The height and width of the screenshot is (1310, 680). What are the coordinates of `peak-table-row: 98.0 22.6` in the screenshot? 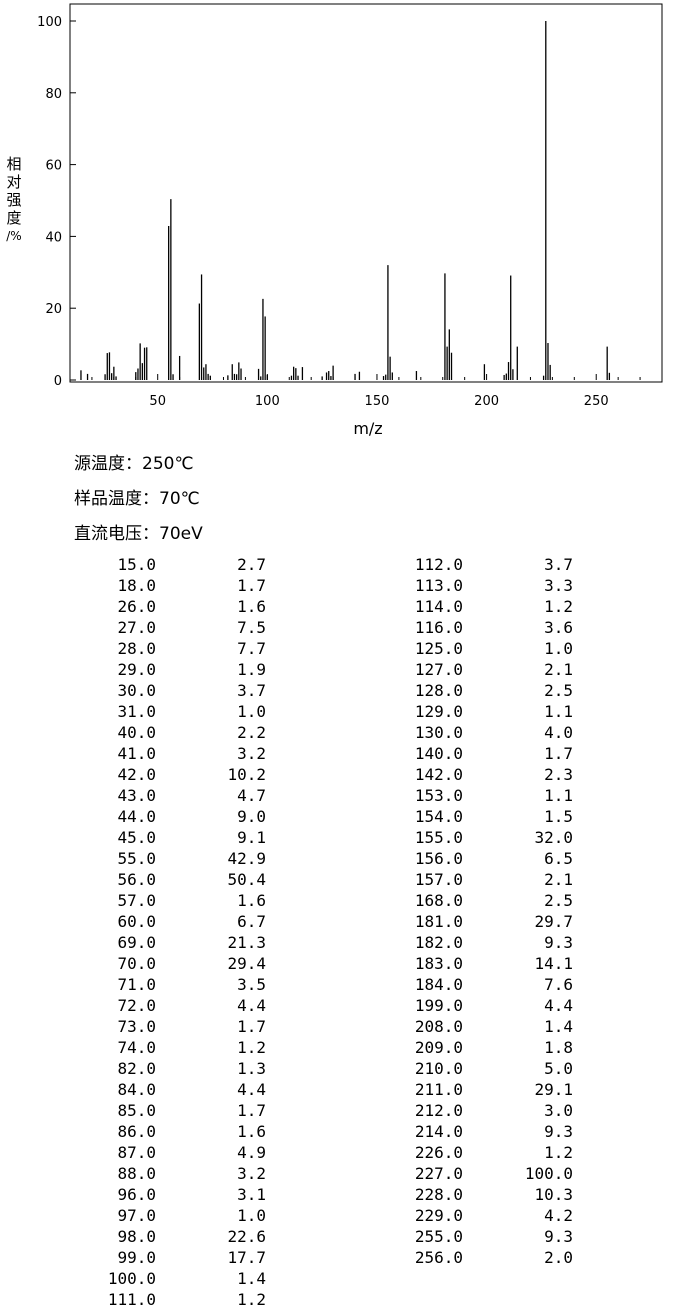 It's located at (170, 1236).